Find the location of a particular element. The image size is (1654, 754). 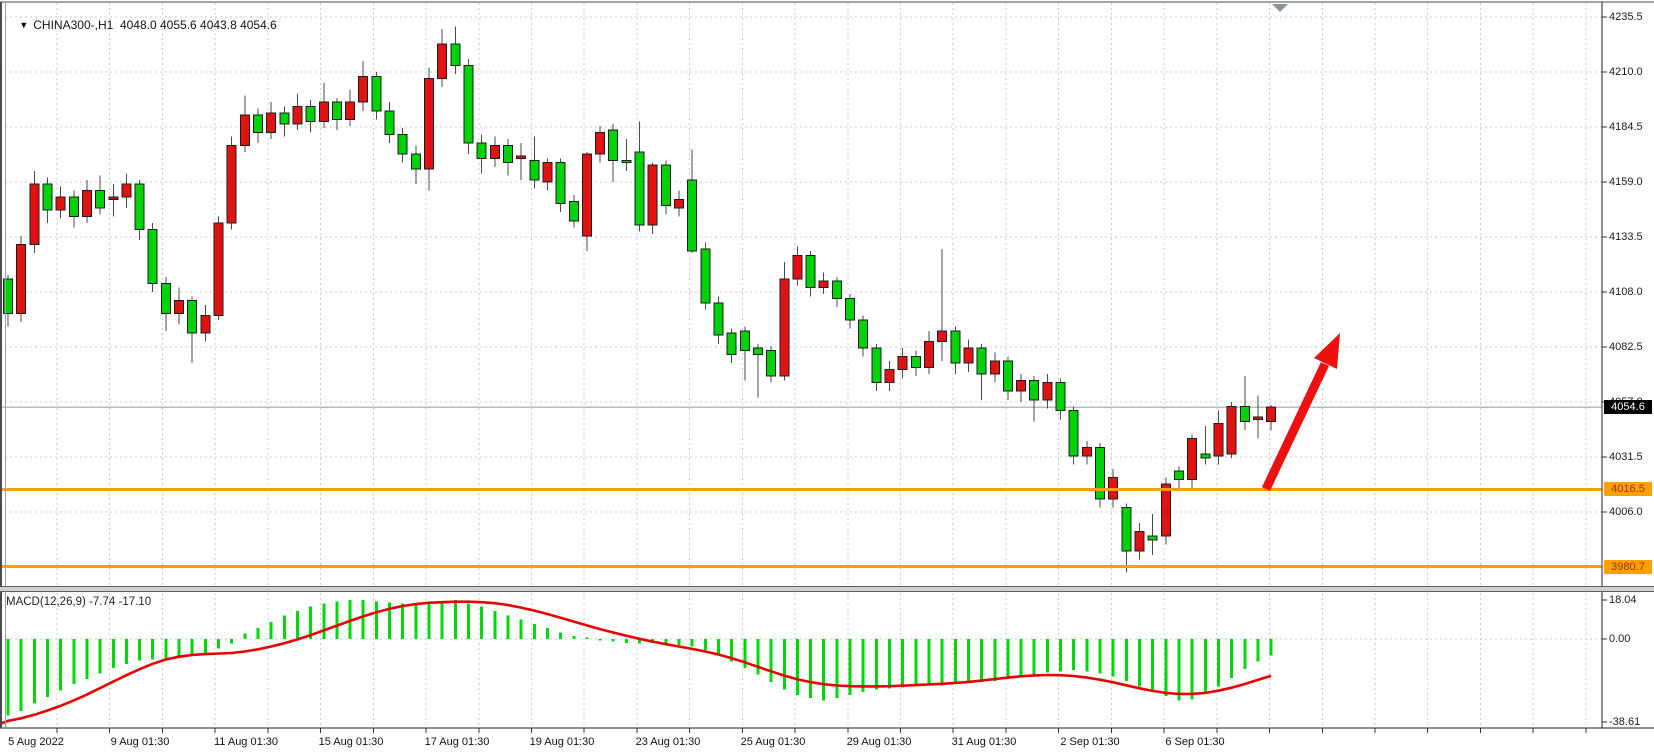

level-price-tag-3980: 3980.7 is located at coordinates (1628, 567).